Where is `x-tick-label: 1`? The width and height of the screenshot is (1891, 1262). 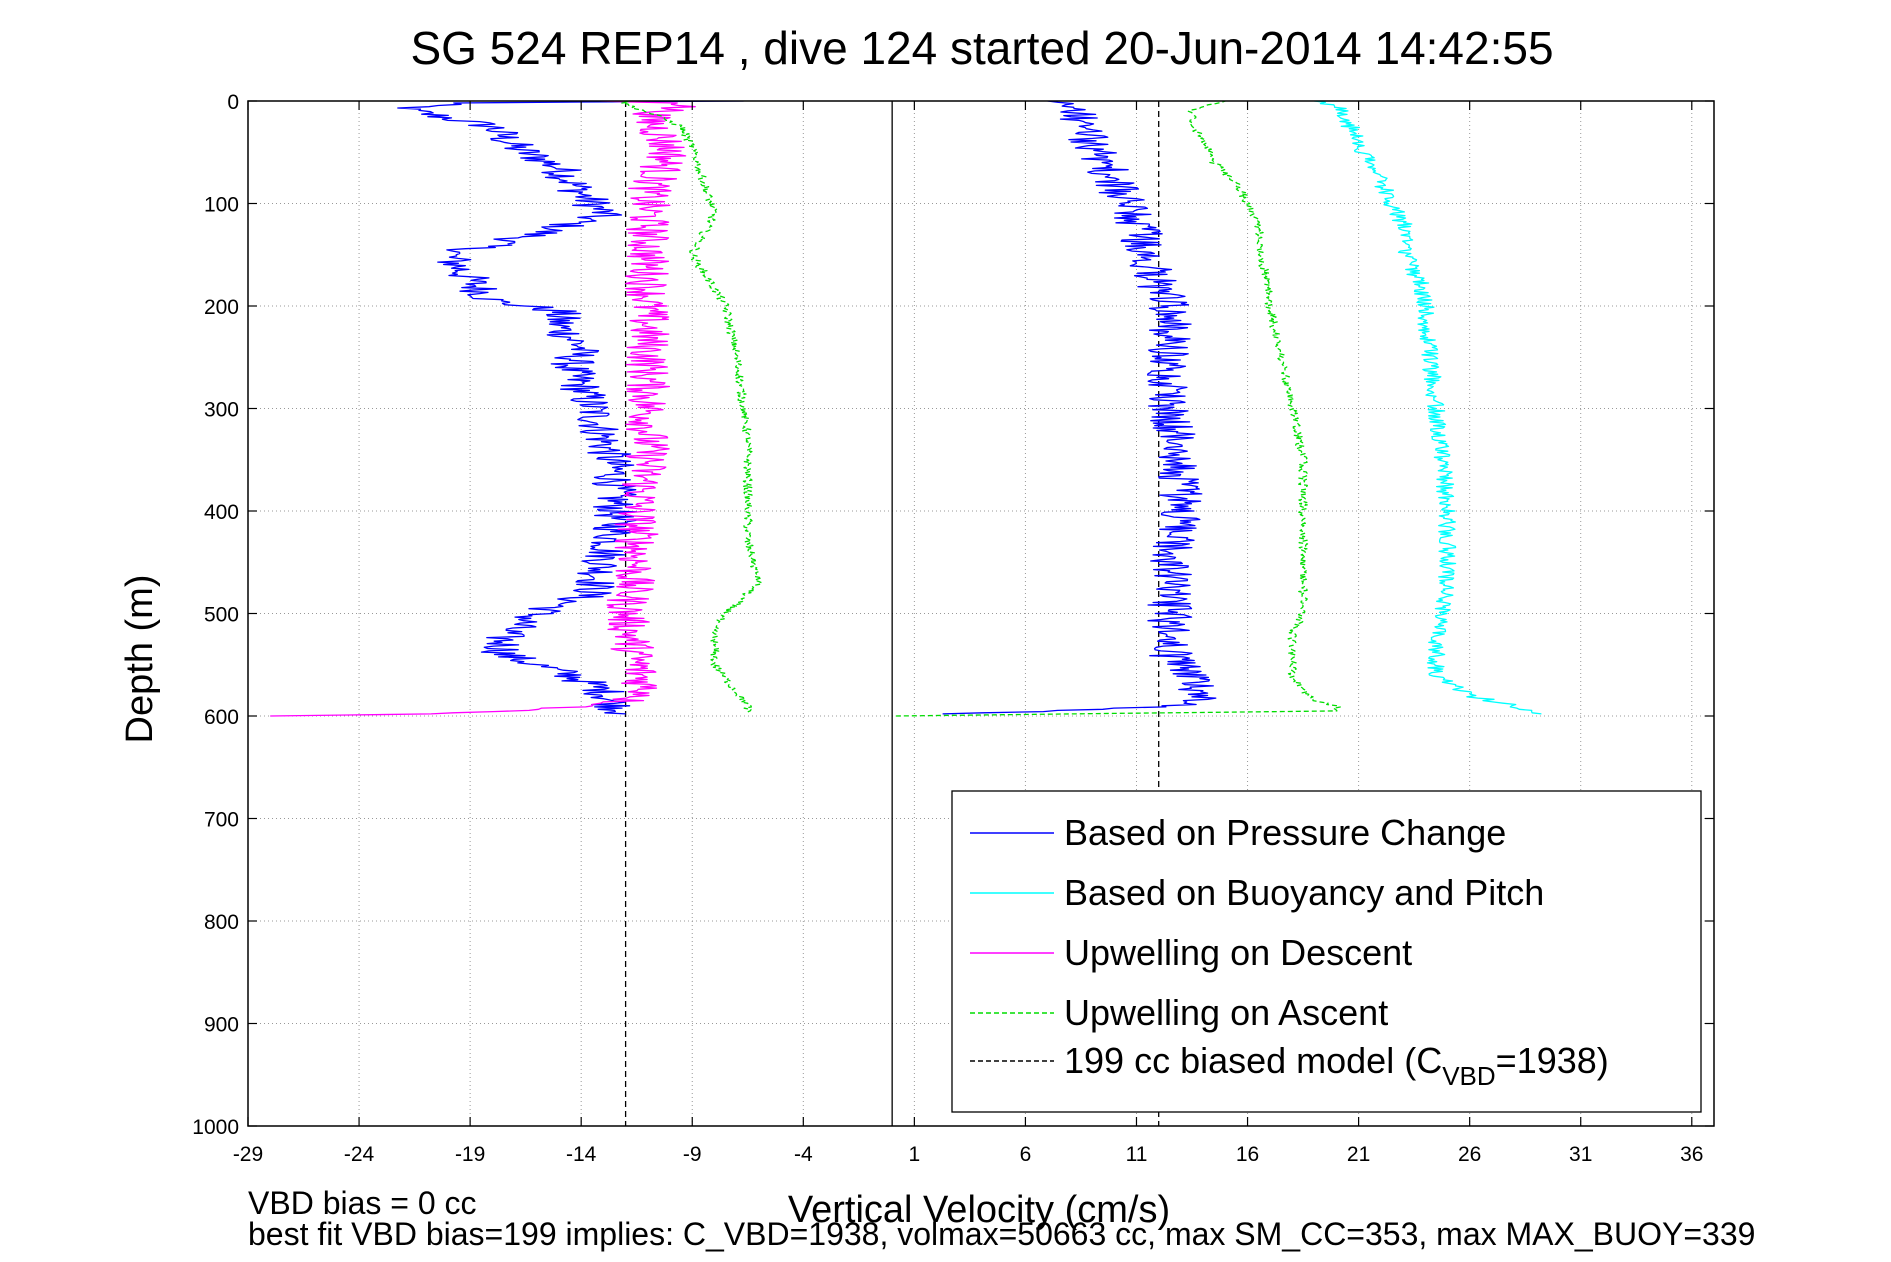
x-tick-label: 1 is located at coordinates (915, 1154).